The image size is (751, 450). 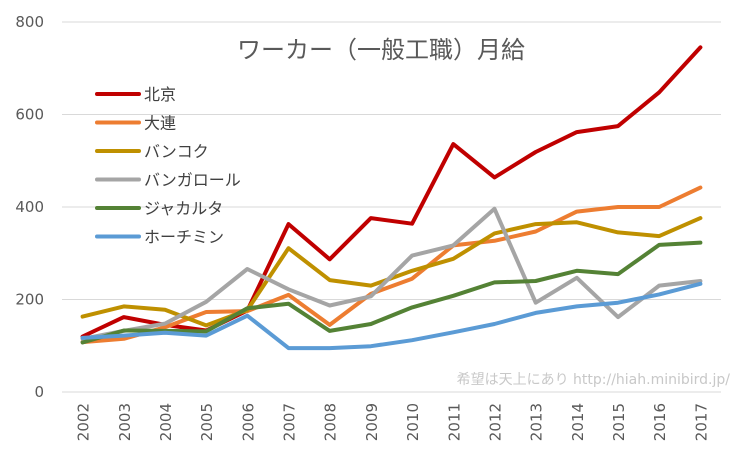 I want to click on x-tick-label: 2002, so click(x=84, y=422).